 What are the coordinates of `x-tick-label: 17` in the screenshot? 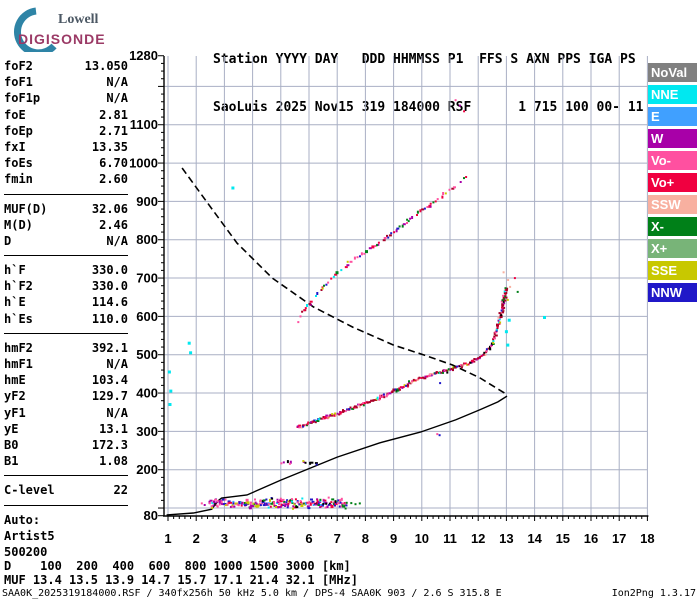 It's located at (619, 538).